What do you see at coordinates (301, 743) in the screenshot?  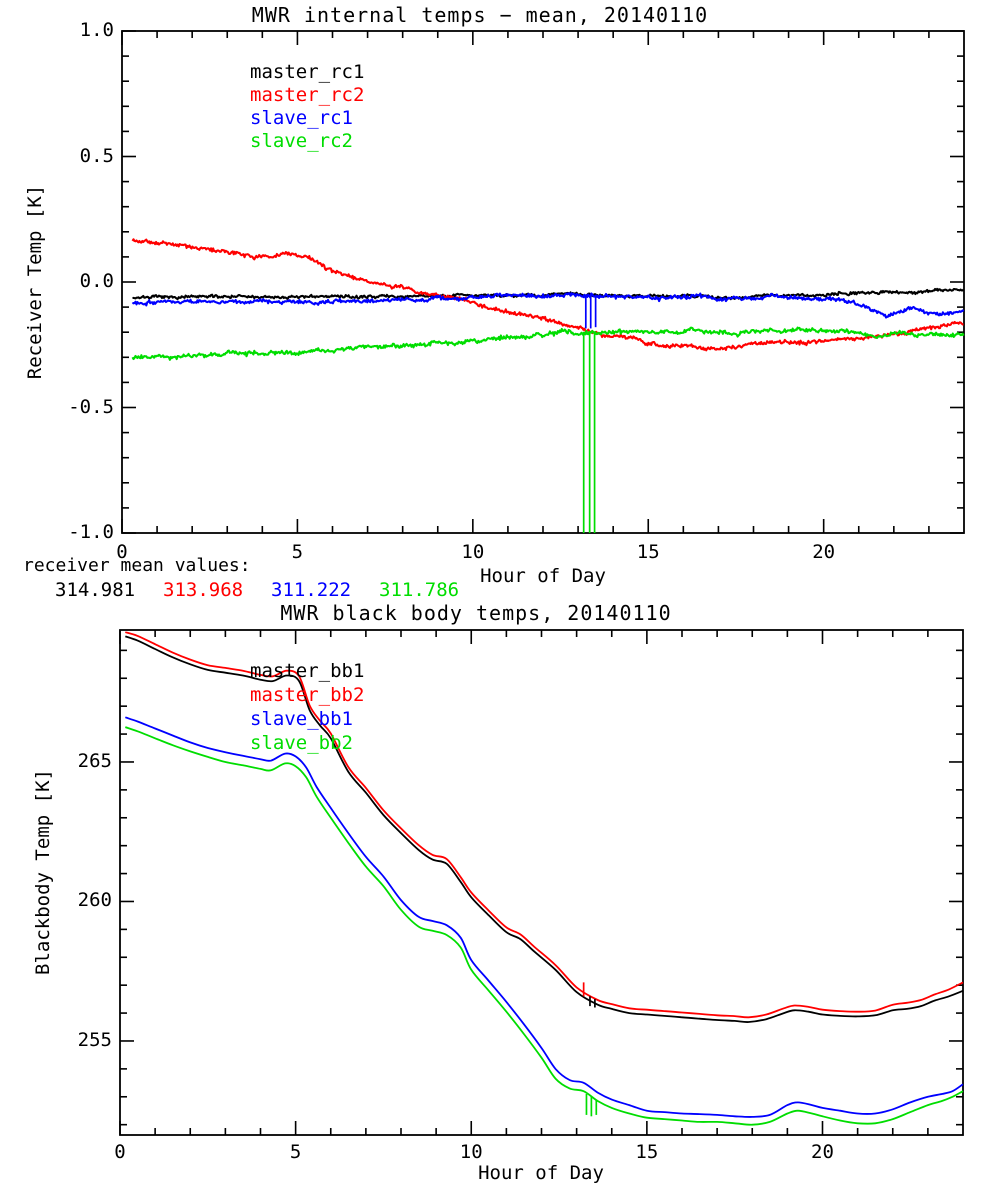 I see `legend-item-slave_bb2: slave_bb2` at bounding box center [301, 743].